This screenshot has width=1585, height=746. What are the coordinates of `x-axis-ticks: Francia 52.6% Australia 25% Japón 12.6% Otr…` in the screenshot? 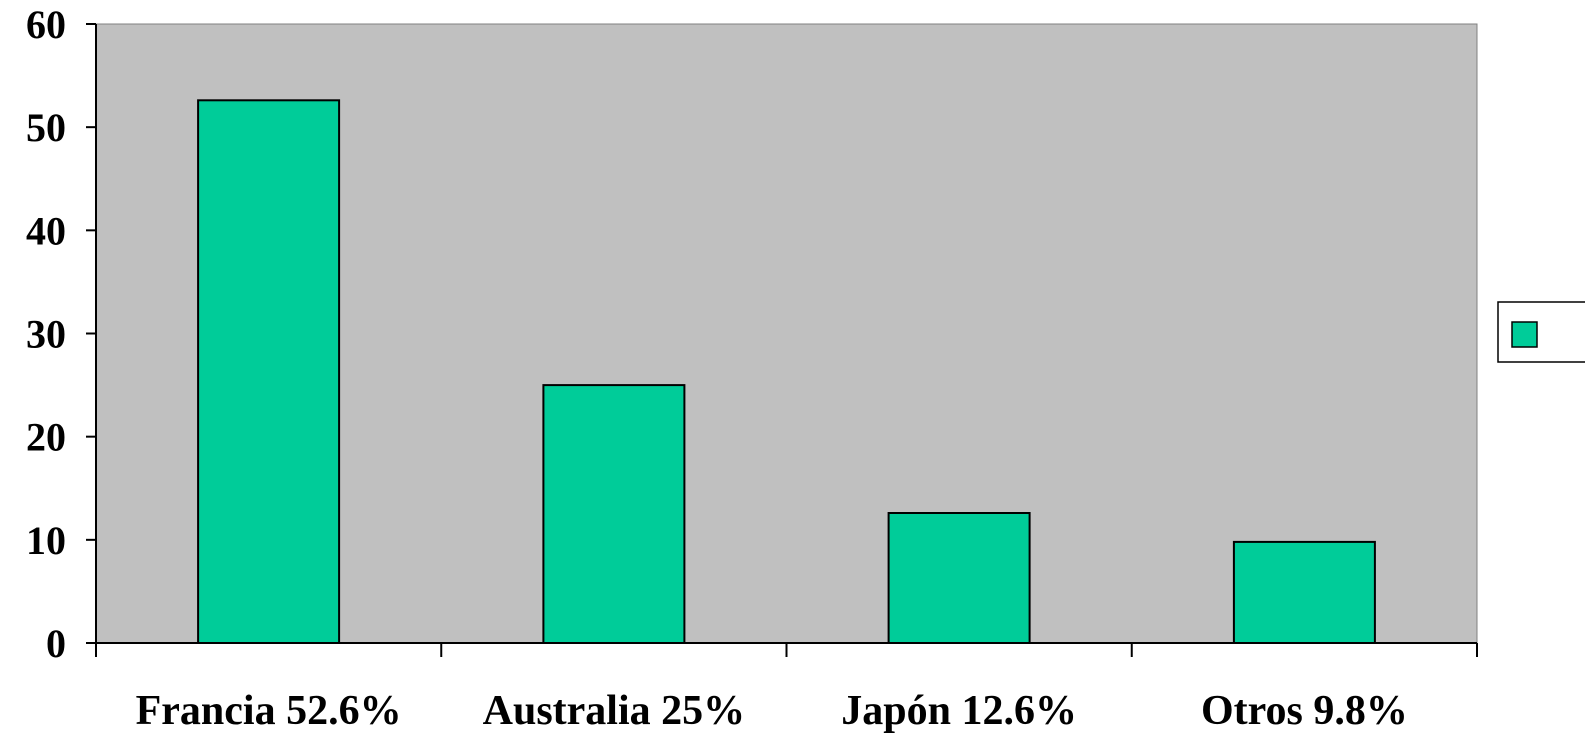 It's located at (786, 688).